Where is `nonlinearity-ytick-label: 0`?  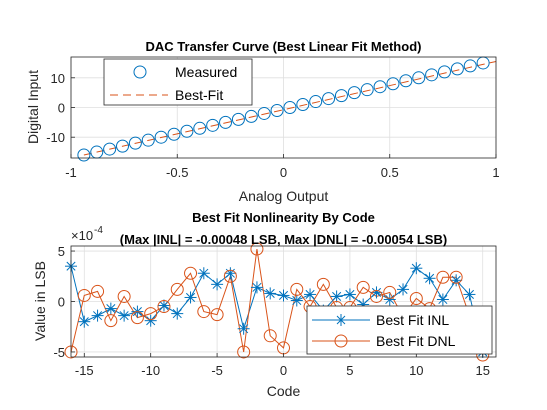 nonlinearity-ytick-label: 0 is located at coordinates (61, 302).